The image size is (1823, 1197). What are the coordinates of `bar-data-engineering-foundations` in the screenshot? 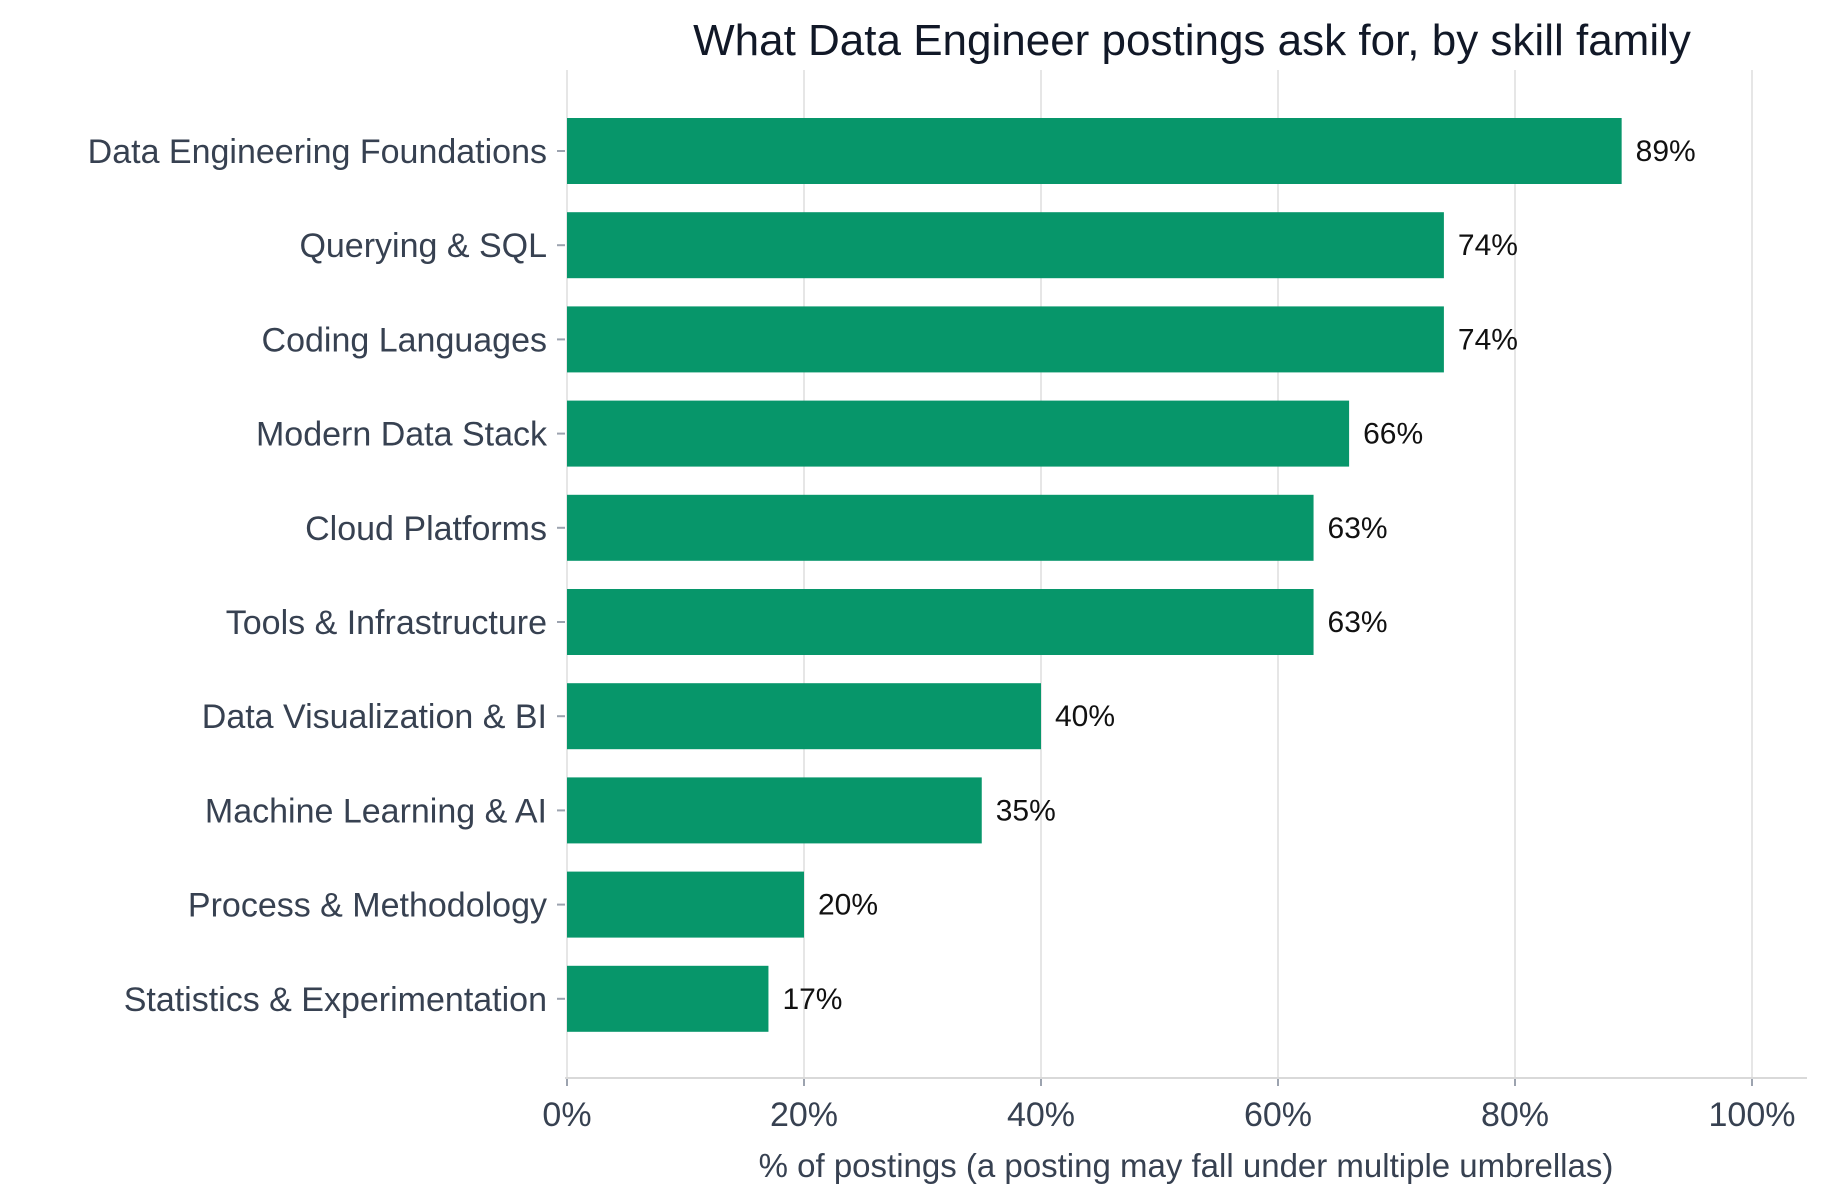 It's located at (1094, 151).